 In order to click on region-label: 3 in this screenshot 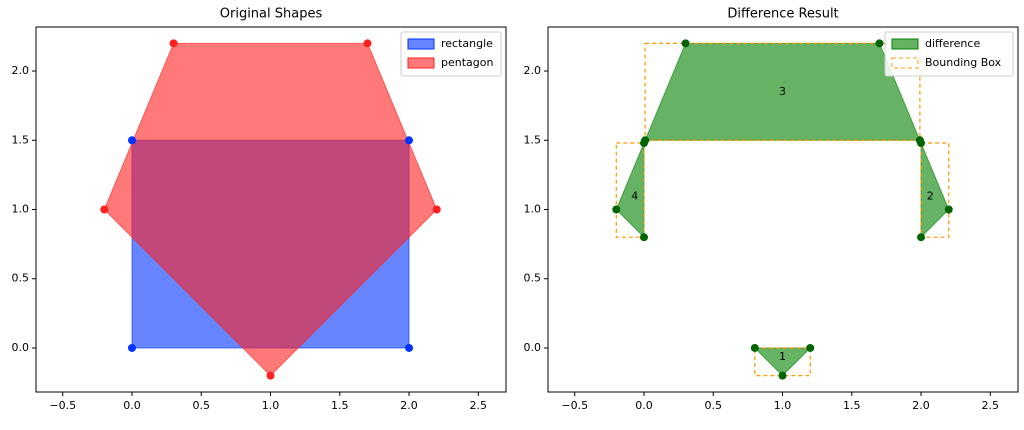, I will do `click(782, 91)`.